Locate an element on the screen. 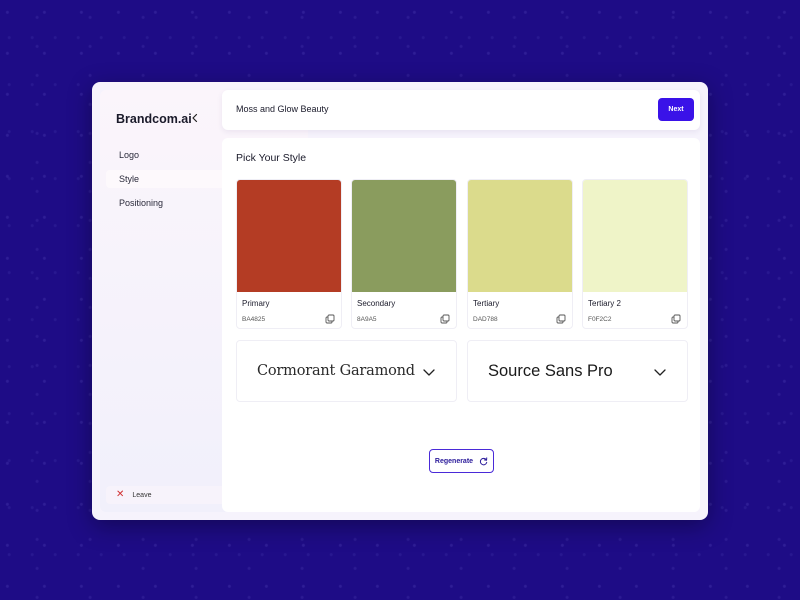 The image size is (800, 600). brand-logo: Brandcom.ai is located at coordinates (154, 119).